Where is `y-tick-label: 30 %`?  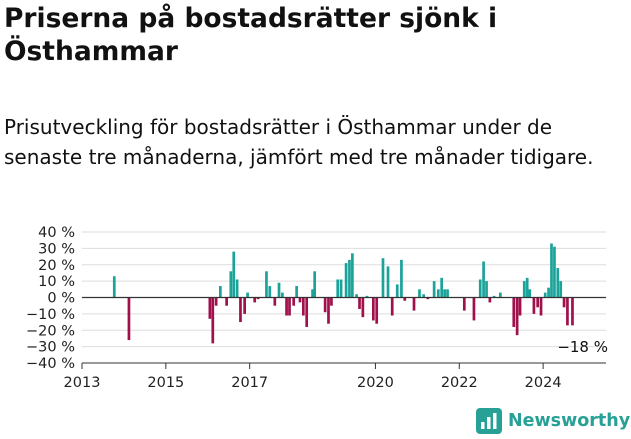 y-tick-label: 30 % is located at coordinates (56, 249).